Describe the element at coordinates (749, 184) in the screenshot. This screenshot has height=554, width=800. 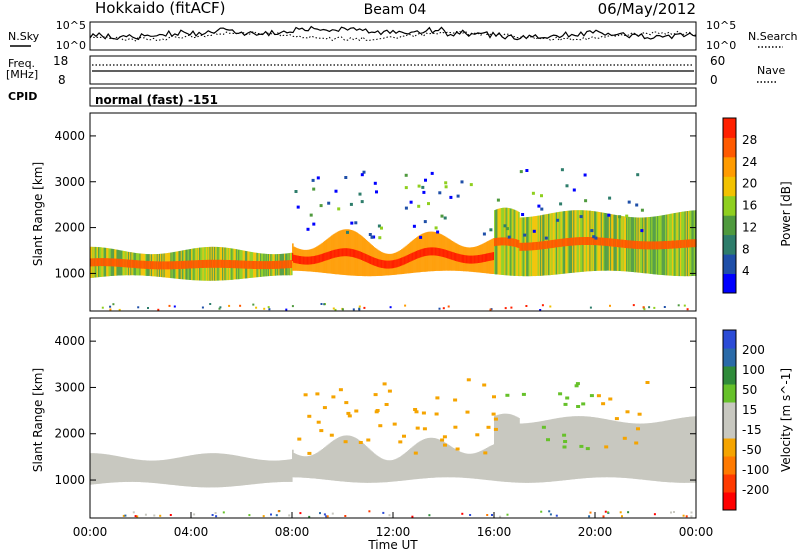
I see `colorbar-tick-label: 20` at that location.